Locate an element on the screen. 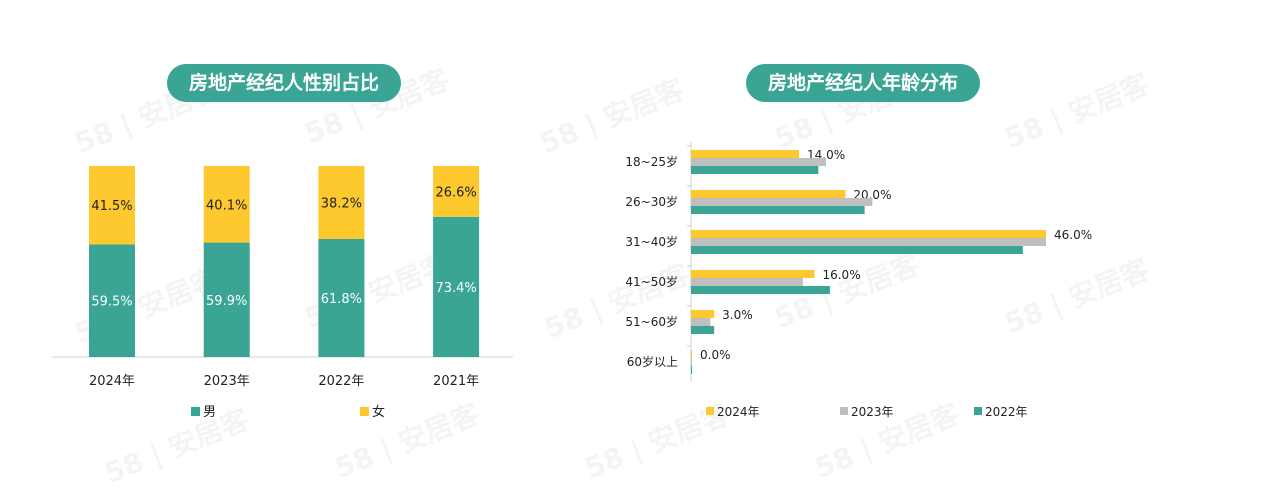 The image size is (1264, 500). age-chart-title: 房地产经纪人年龄分布 is located at coordinates (863, 83).